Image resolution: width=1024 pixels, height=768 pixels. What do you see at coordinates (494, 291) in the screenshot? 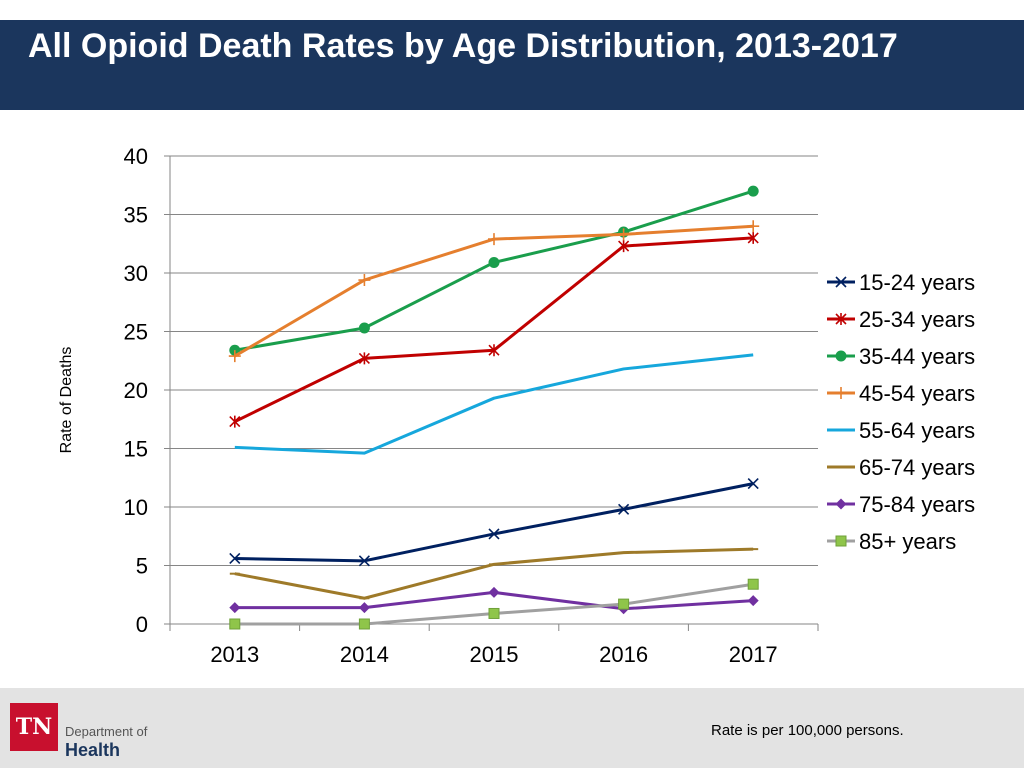
I see `series-45-54-years` at bounding box center [494, 291].